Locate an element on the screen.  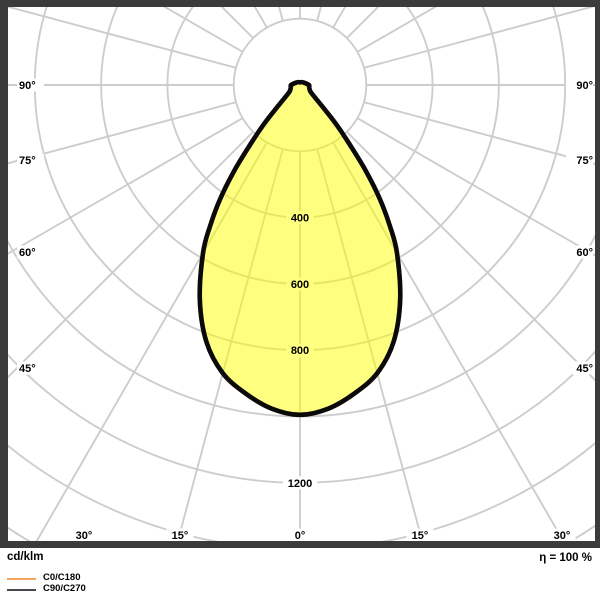
chart-footer: cd/klm η = 100 % C0/C180 C90/C270 is located at coordinates (300, 574).